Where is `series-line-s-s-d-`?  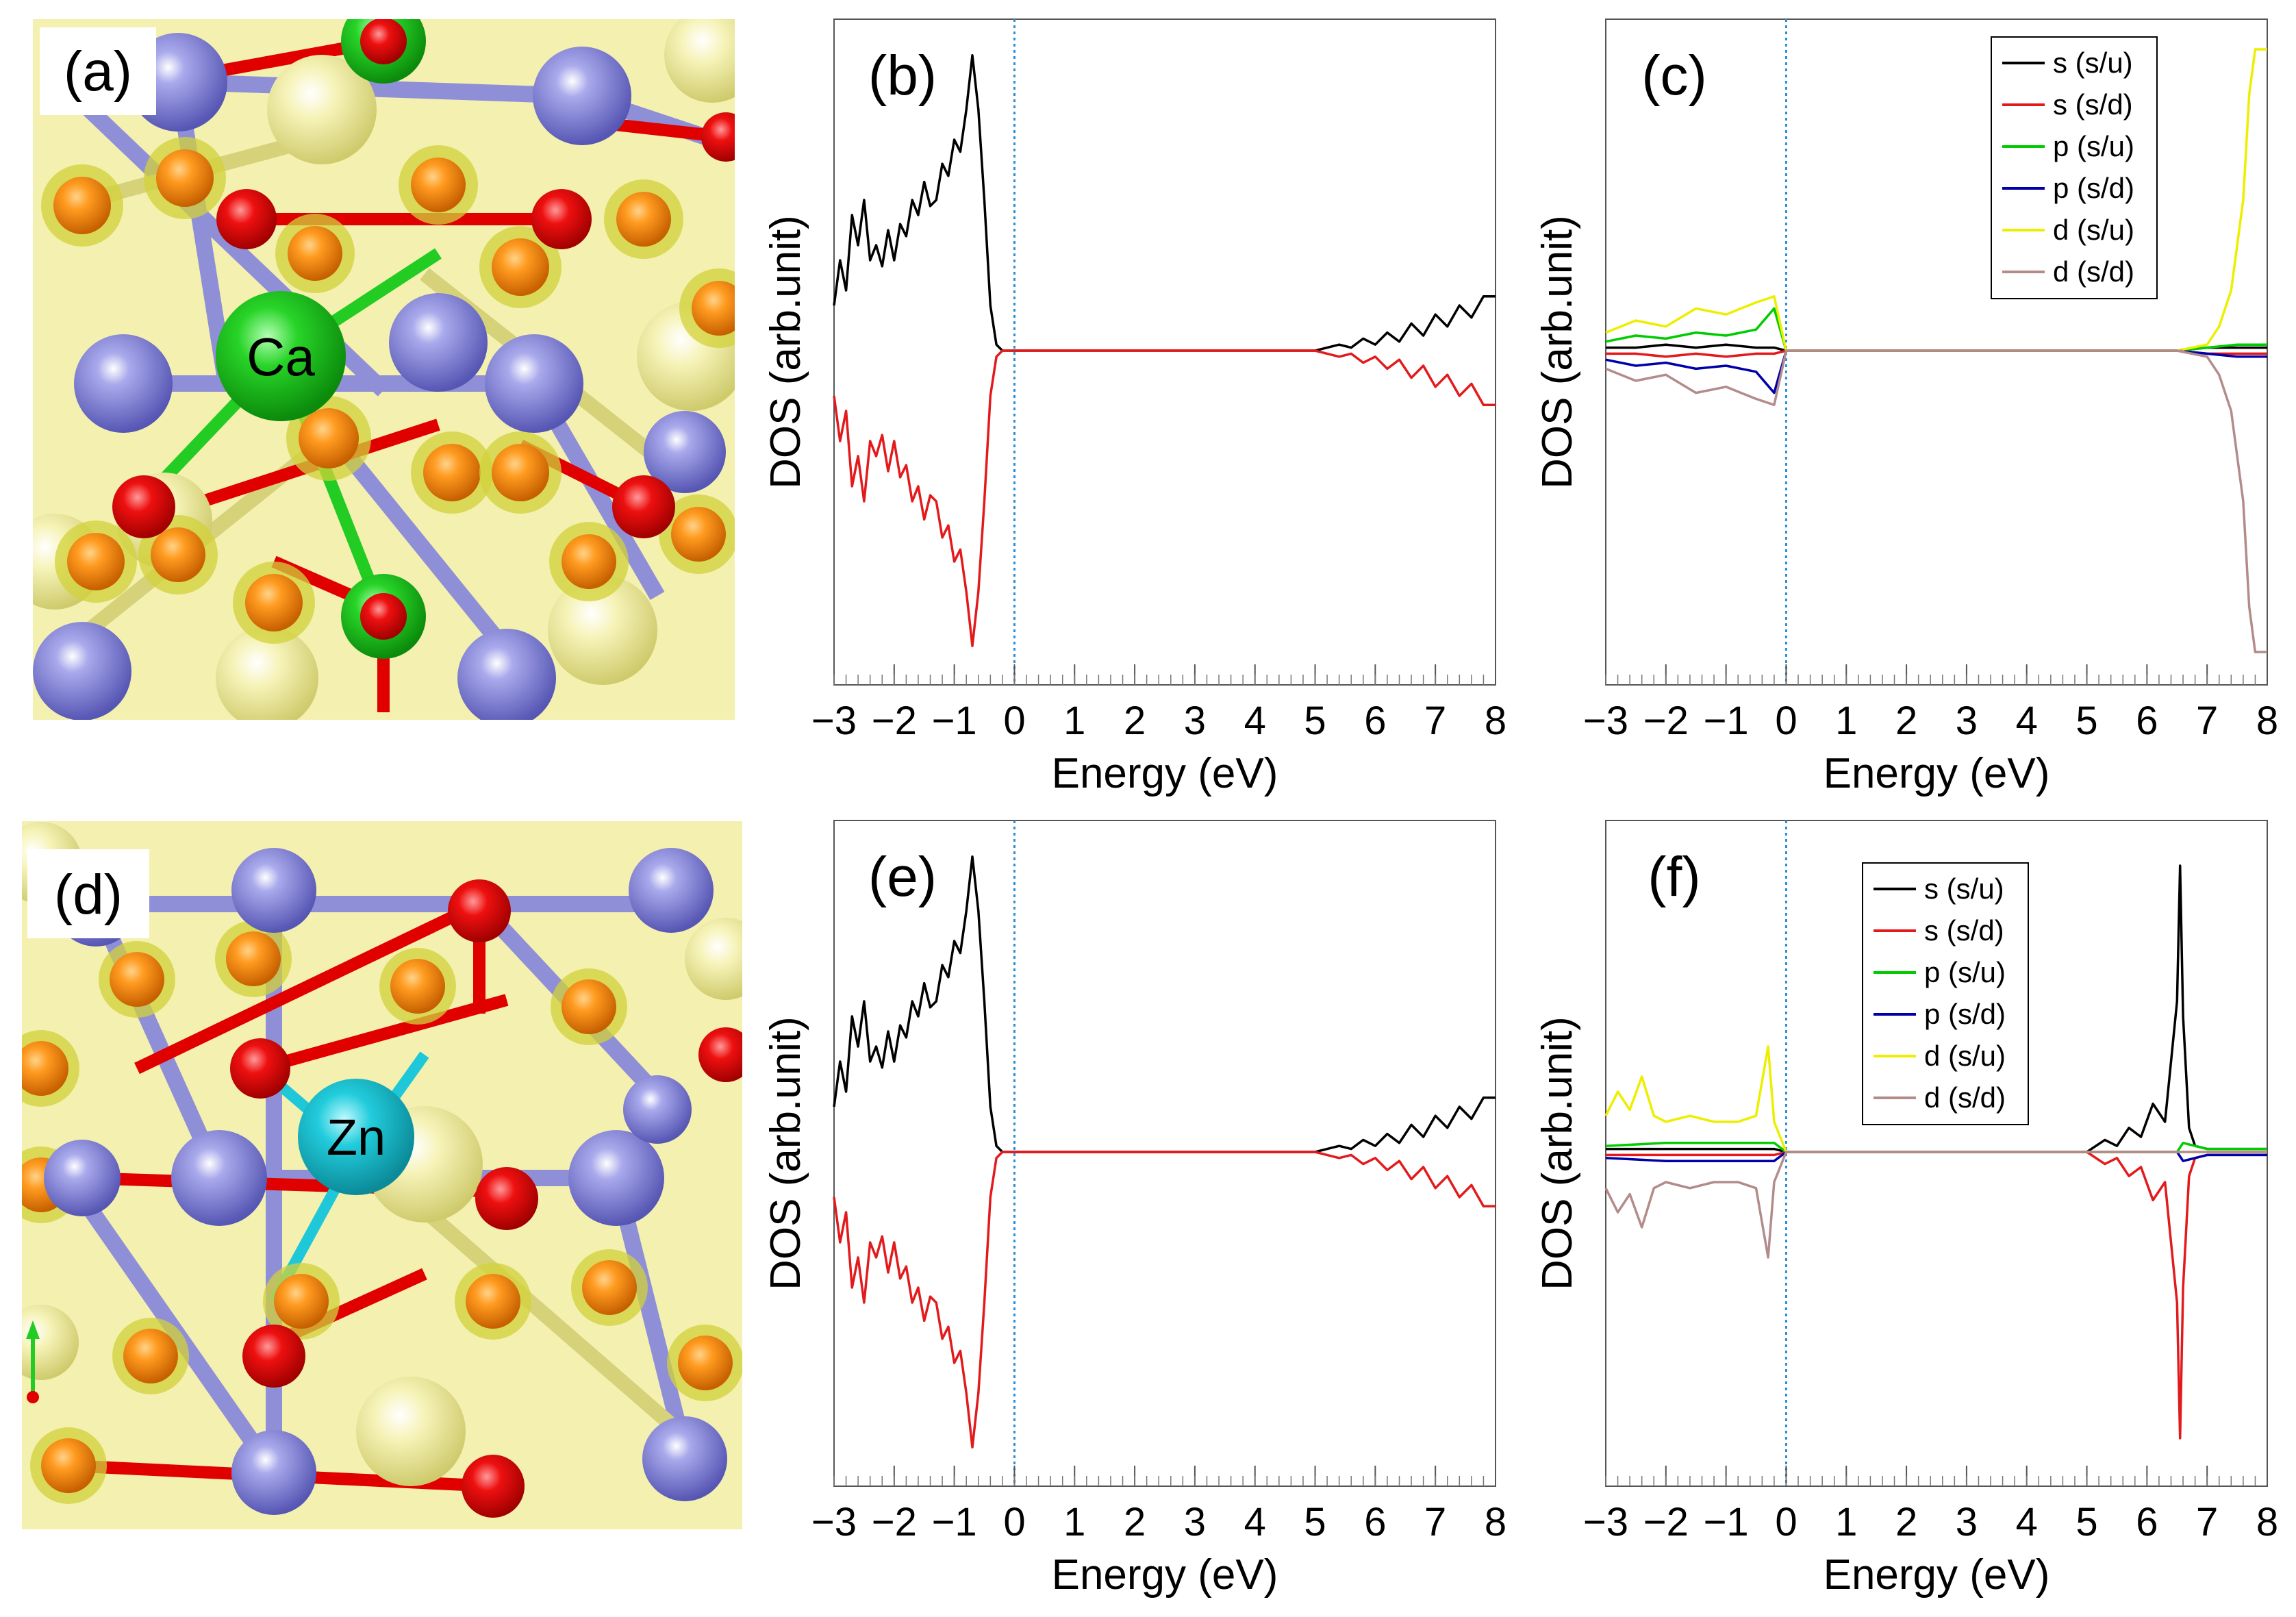 series-line-s-s-d- is located at coordinates (1936, 1295).